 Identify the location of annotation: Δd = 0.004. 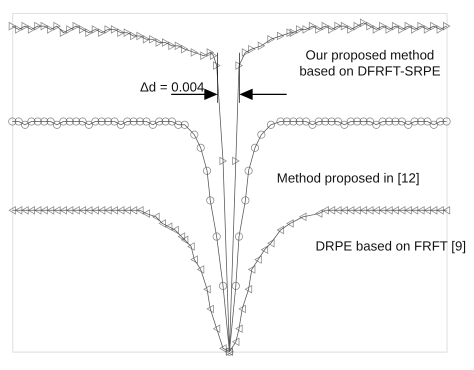
(172, 86).